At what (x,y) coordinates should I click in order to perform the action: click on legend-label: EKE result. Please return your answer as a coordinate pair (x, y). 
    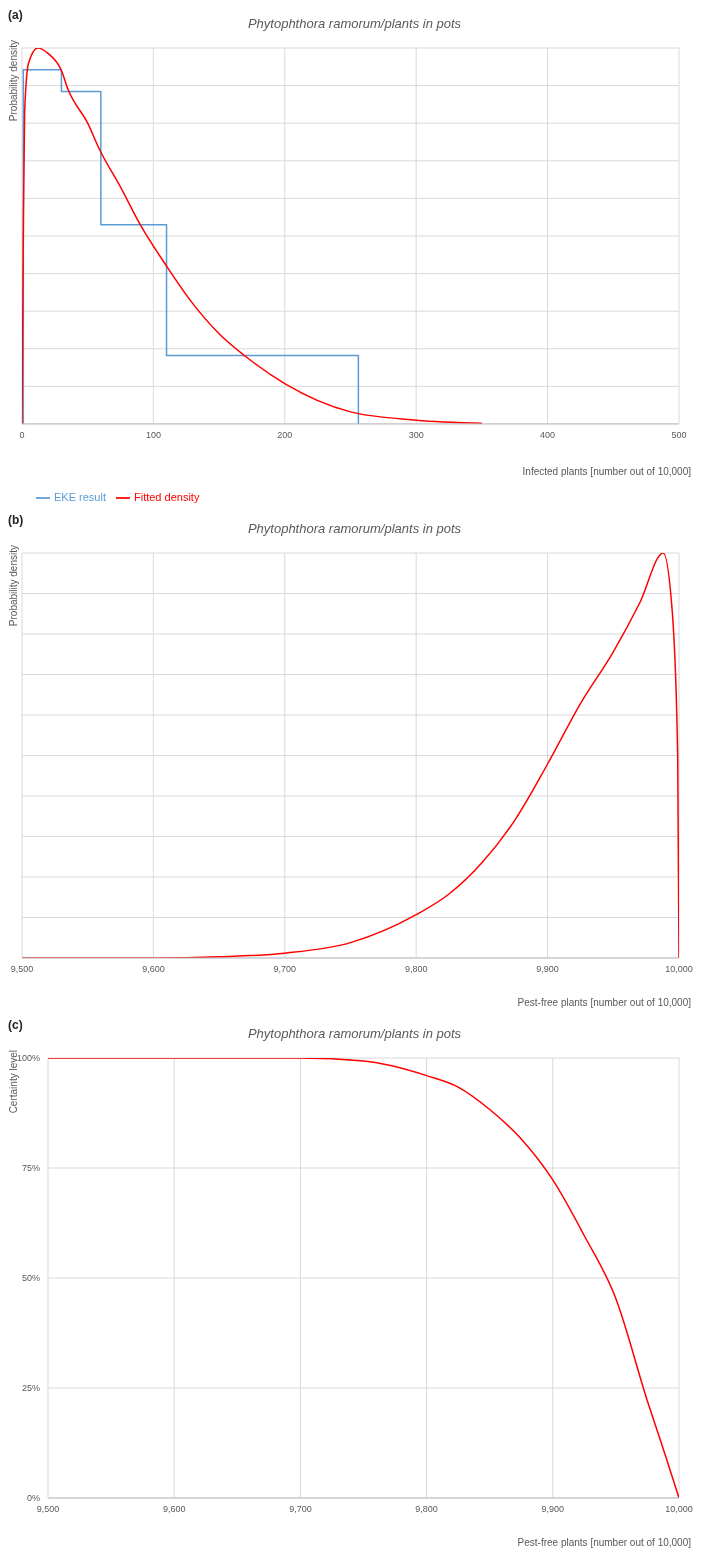
    Looking at the image, I should click on (80, 496).